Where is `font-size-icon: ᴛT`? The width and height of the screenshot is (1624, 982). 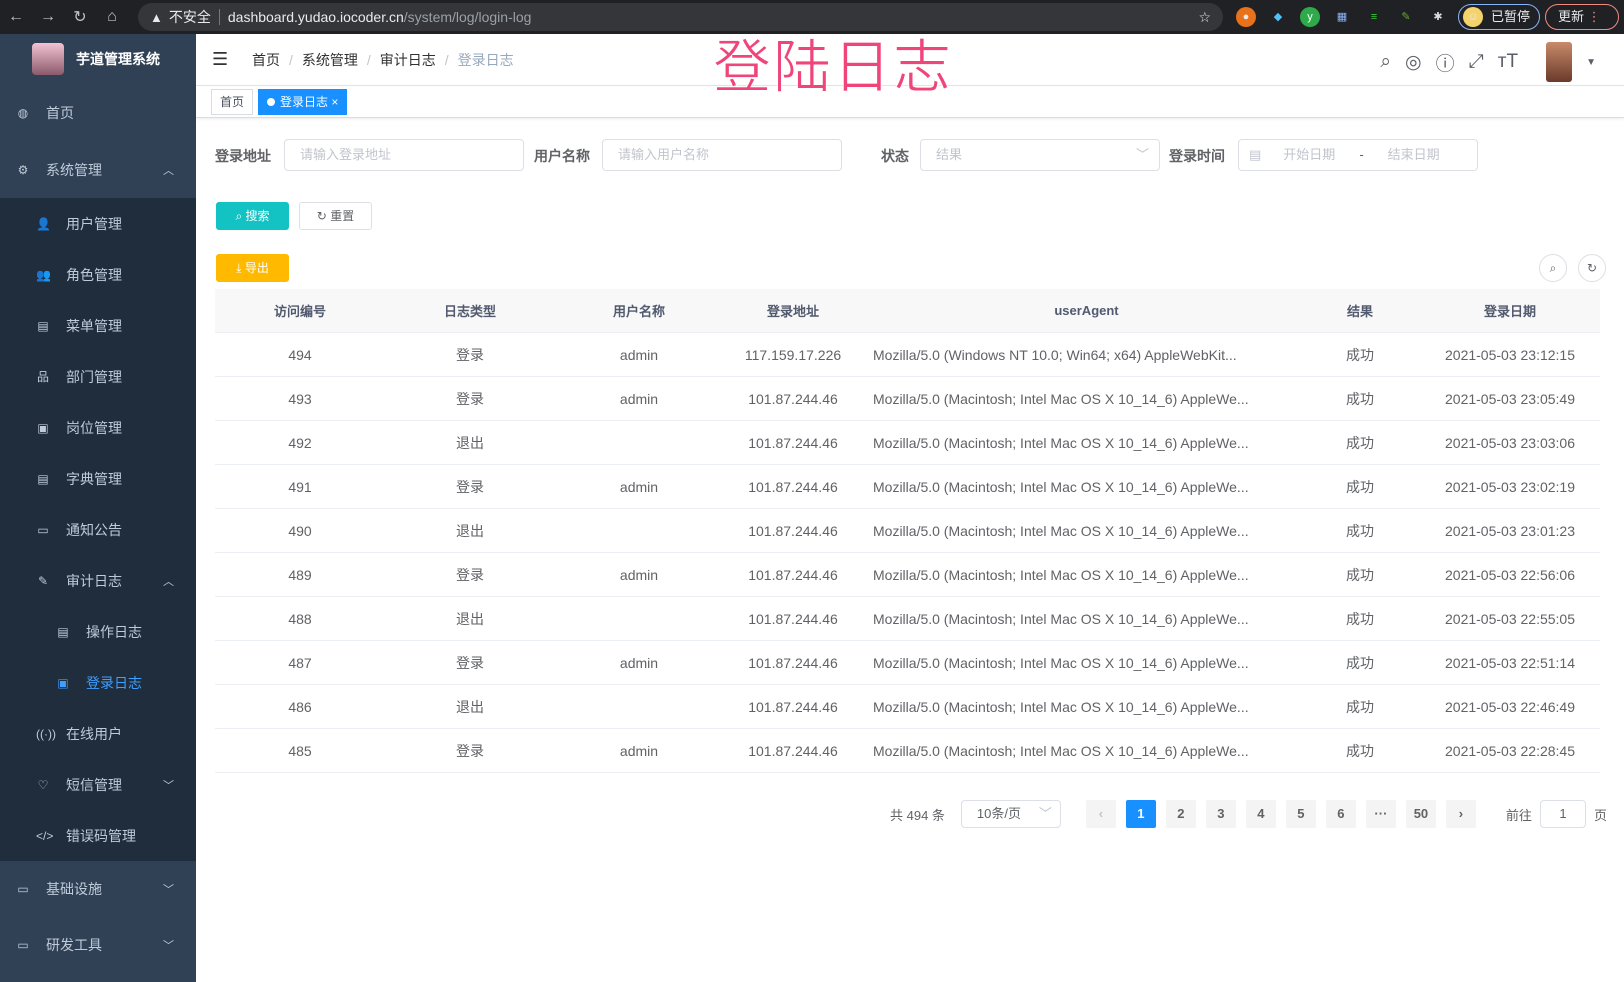
font-size-icon: ᴛT is located at coordinates (1508, 61).